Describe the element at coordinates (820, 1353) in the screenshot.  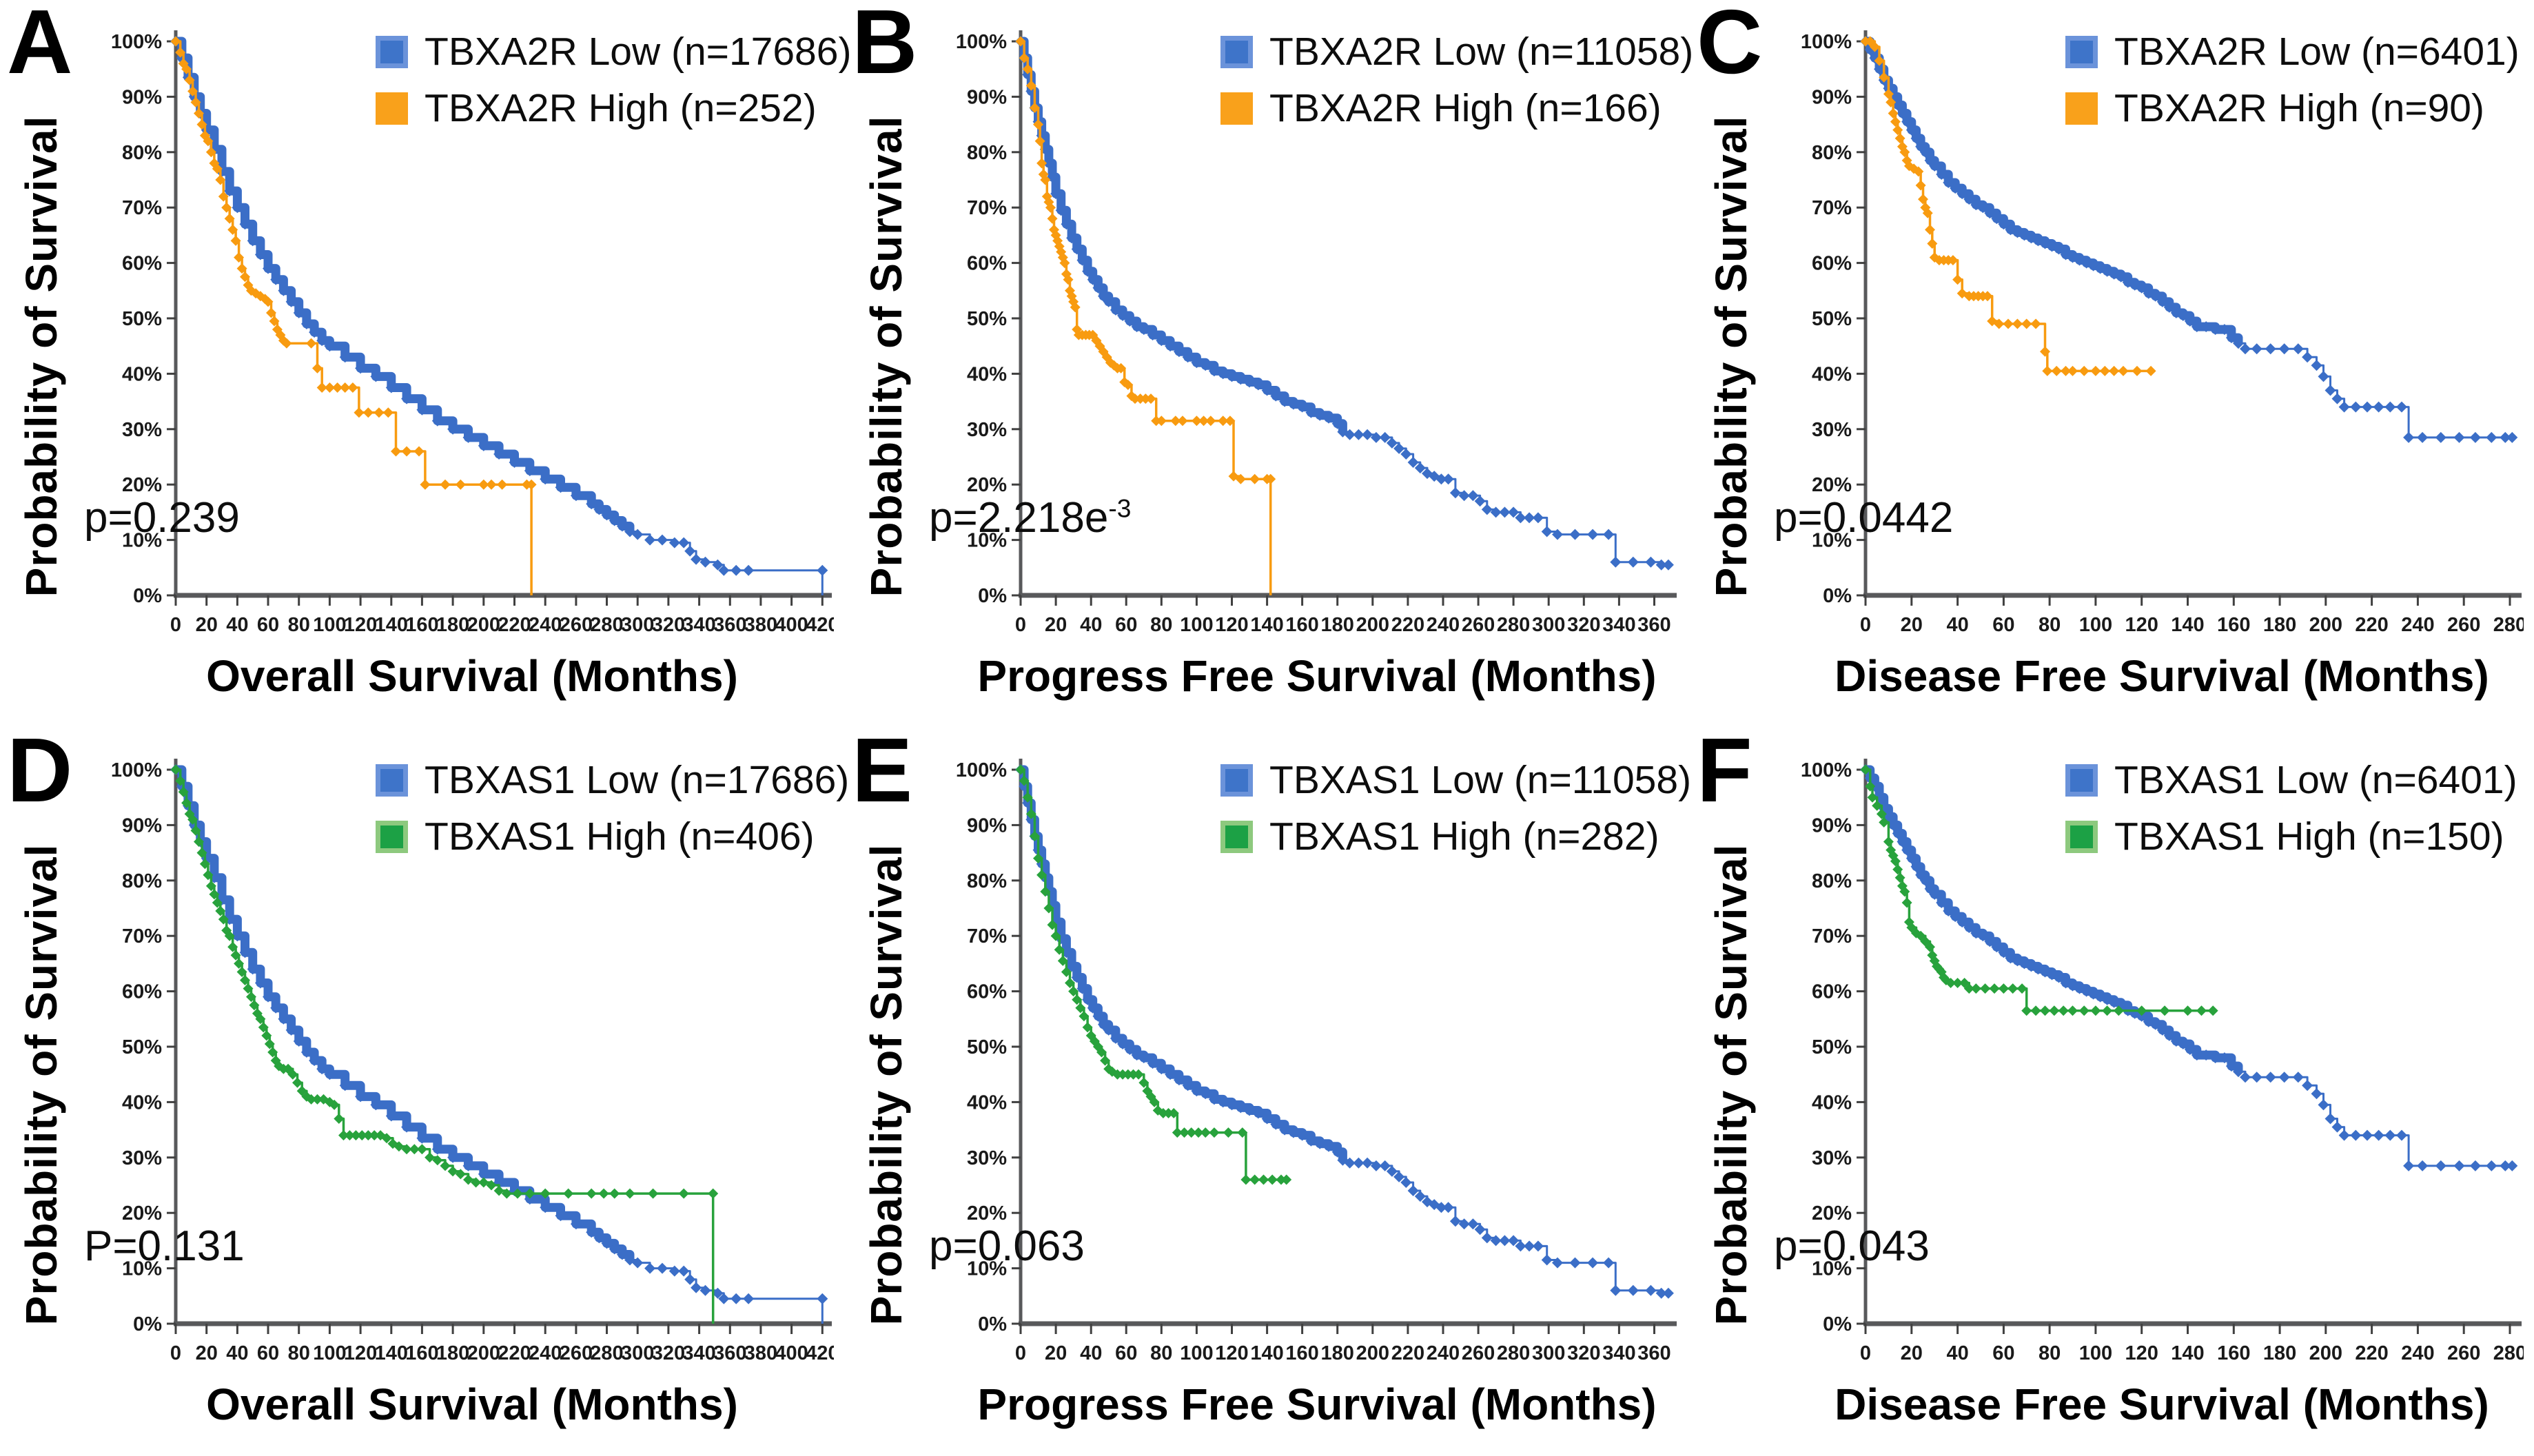
I see `svg-text: 420` at that location.